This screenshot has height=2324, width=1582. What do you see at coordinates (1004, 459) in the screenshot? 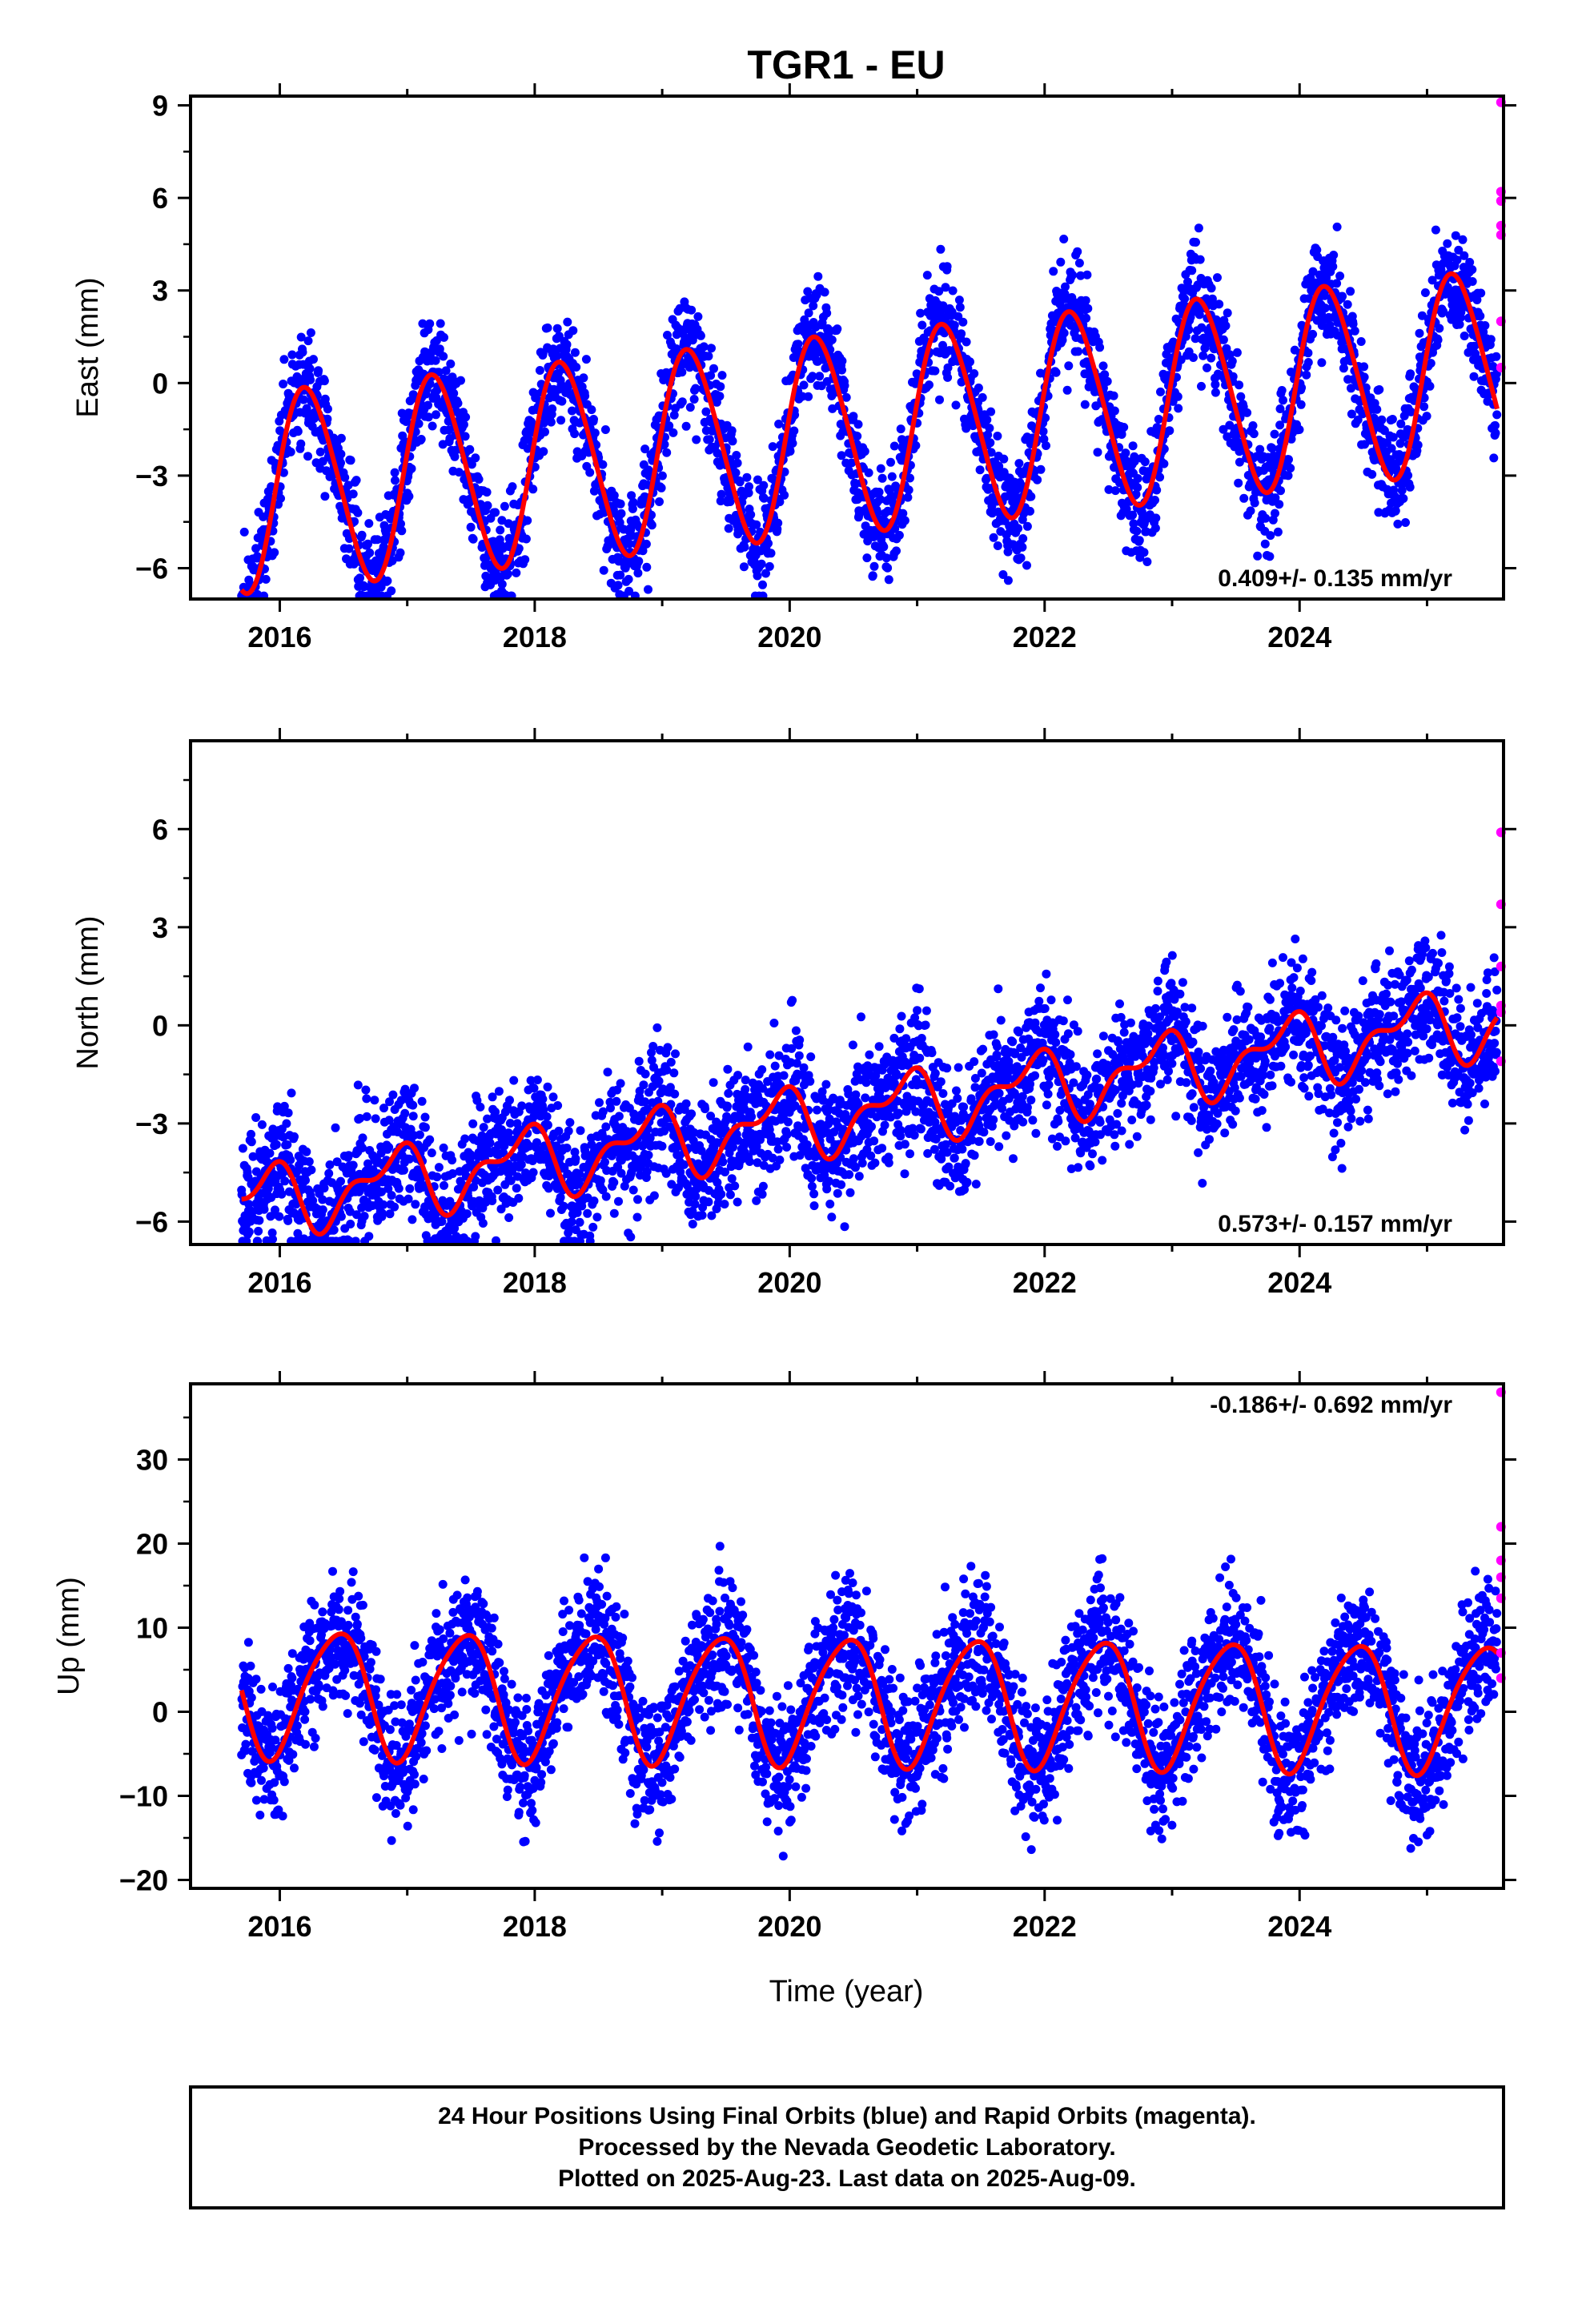
I see `east-final-point-2018` at bounding box center [1004, 459].